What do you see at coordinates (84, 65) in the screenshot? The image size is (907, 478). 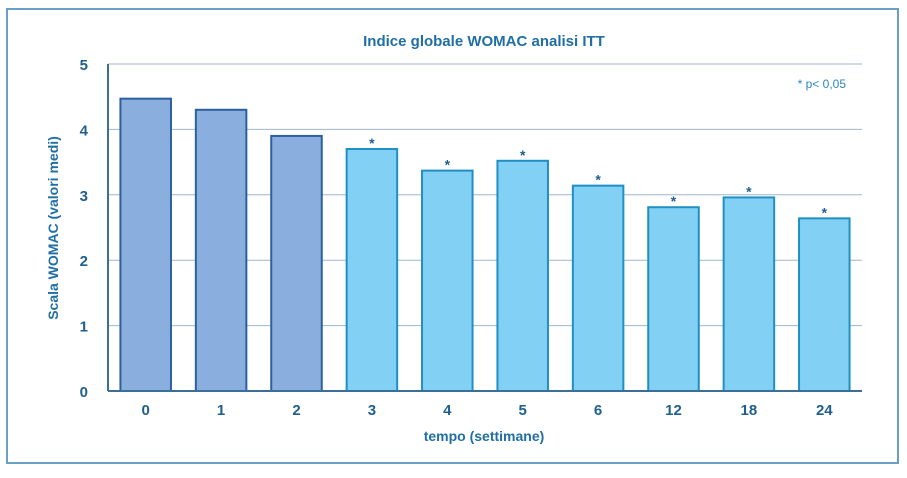 I see `y-tick-label: 5` at bounding box center [84, 65].